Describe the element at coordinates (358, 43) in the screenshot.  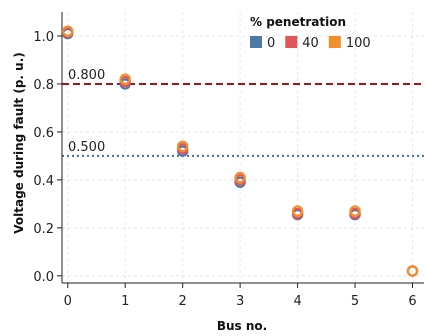
I see `legend-label: 100` at that location.